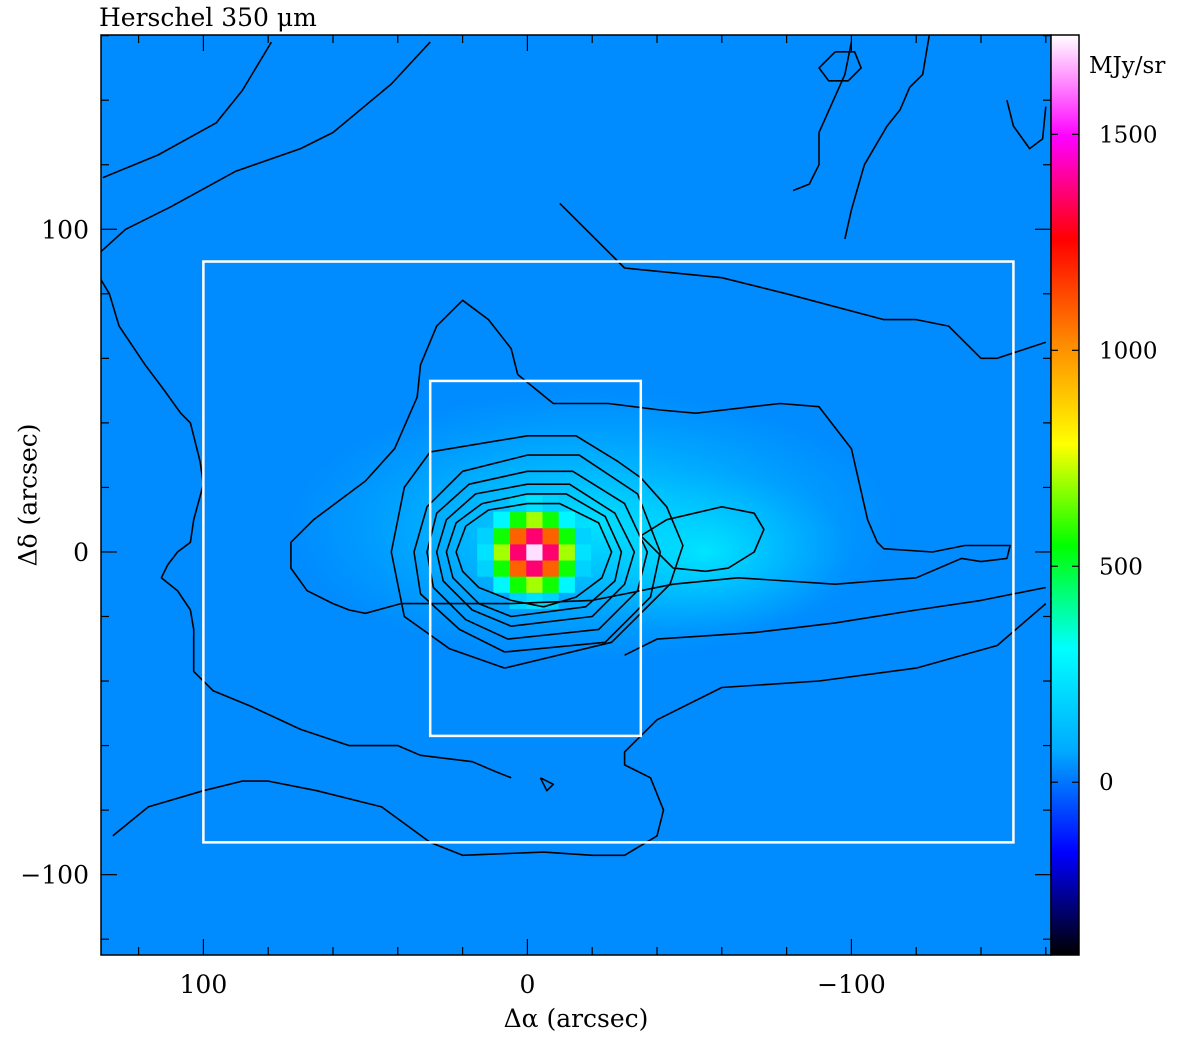  What do you see at coordinates (1128, 351) in the screenshot?
I see `colorbar-tick-label: 1000` at bounding box center [1128, 351].